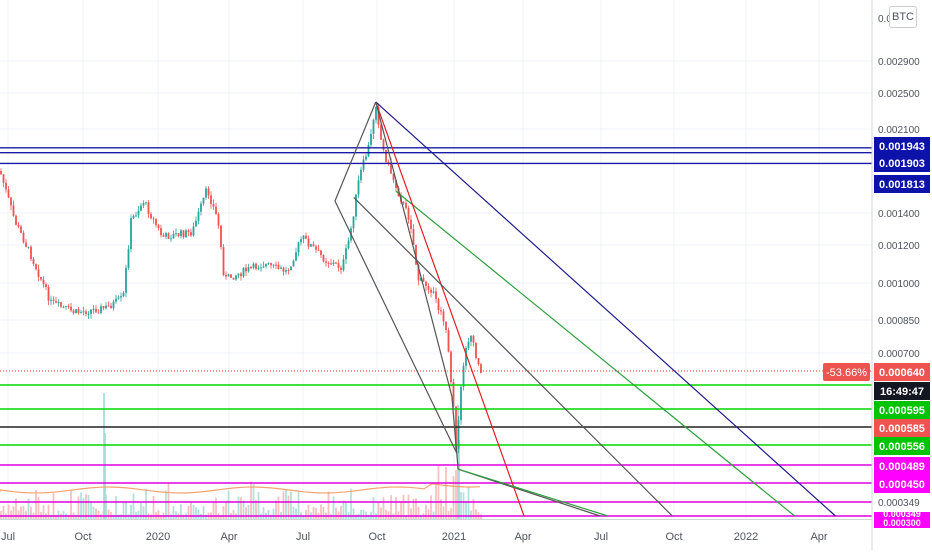  Describe the element at coordinates (601, 537) in the screenshot. I see `x-tick-label: Jul` at that location.